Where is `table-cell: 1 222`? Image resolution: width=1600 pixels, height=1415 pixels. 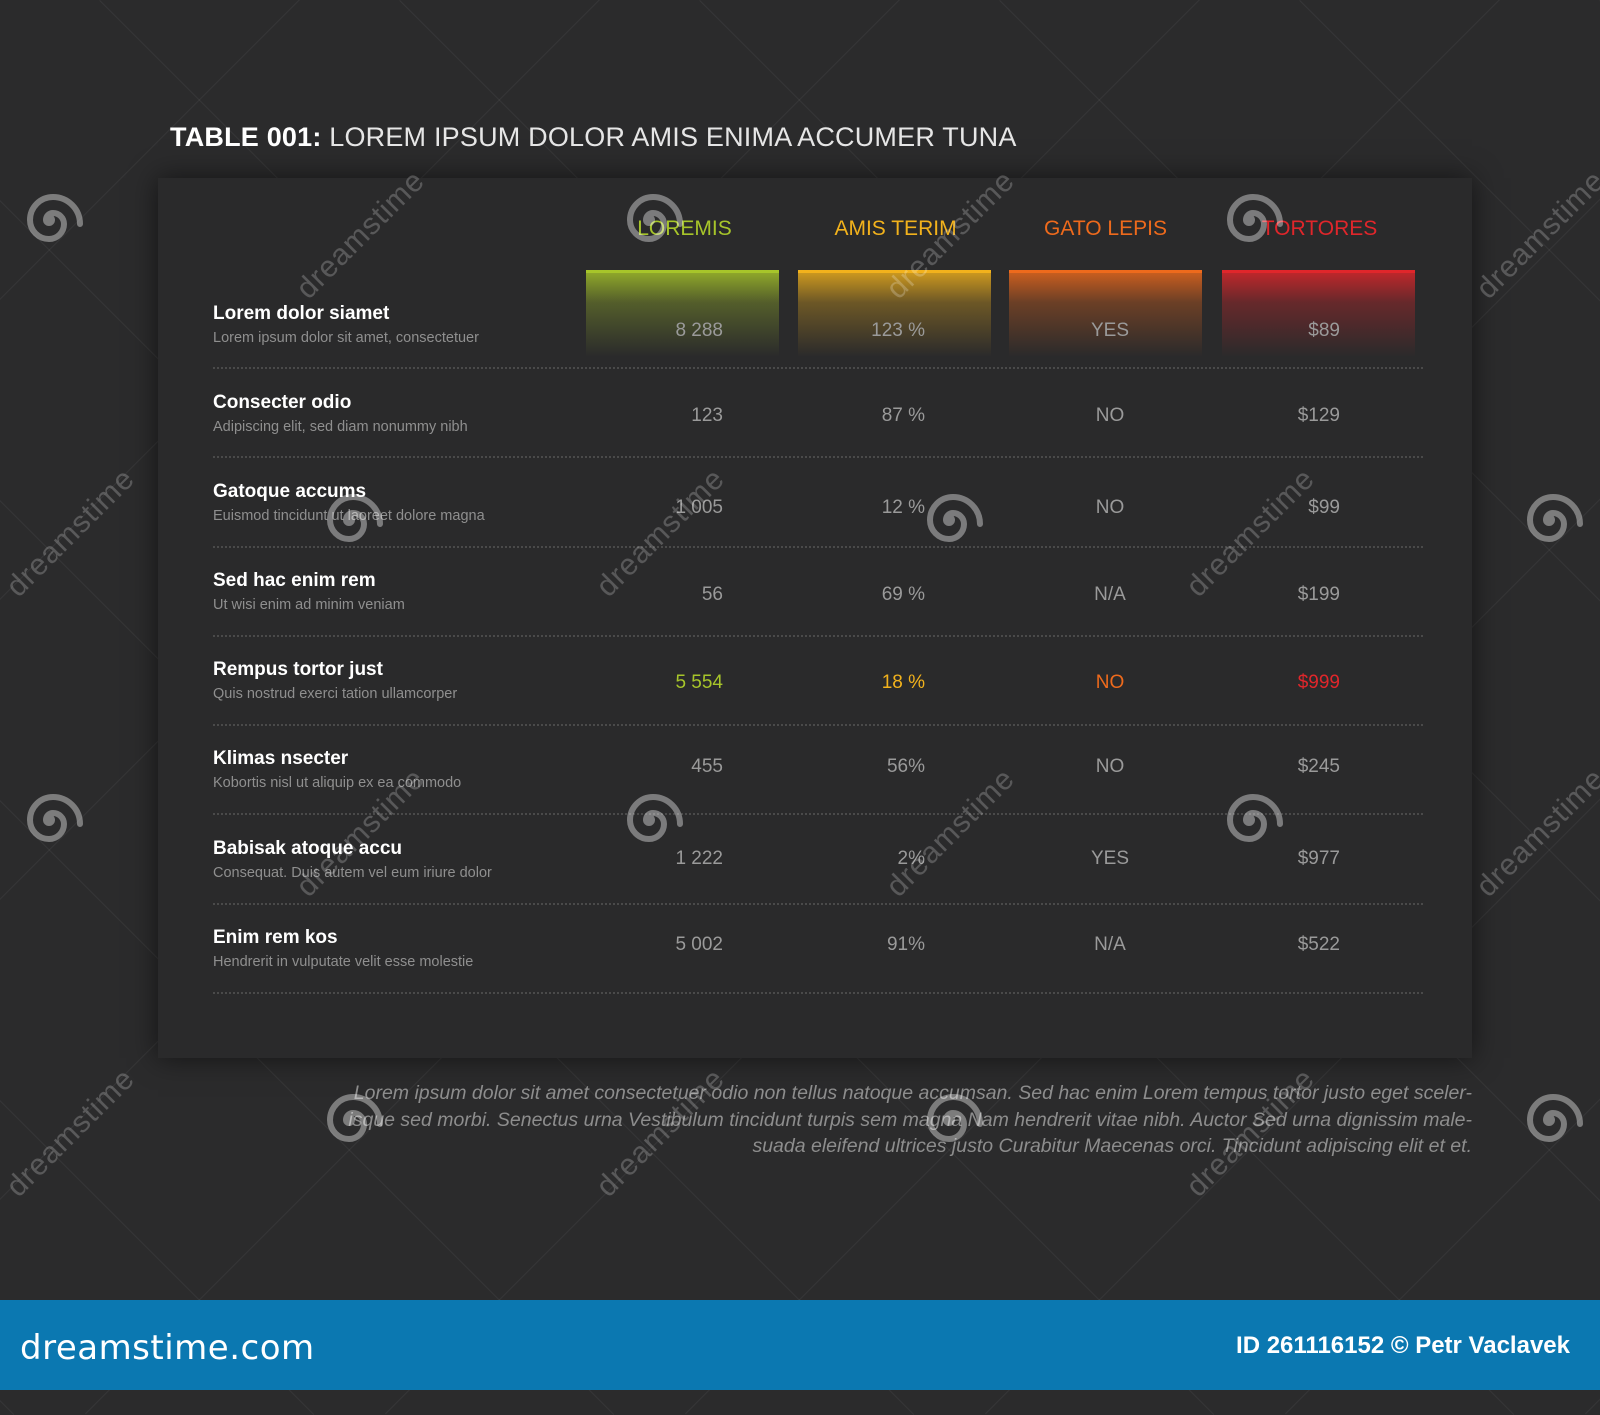 table-cell: 1 222 is located at coordinates (699, 858).